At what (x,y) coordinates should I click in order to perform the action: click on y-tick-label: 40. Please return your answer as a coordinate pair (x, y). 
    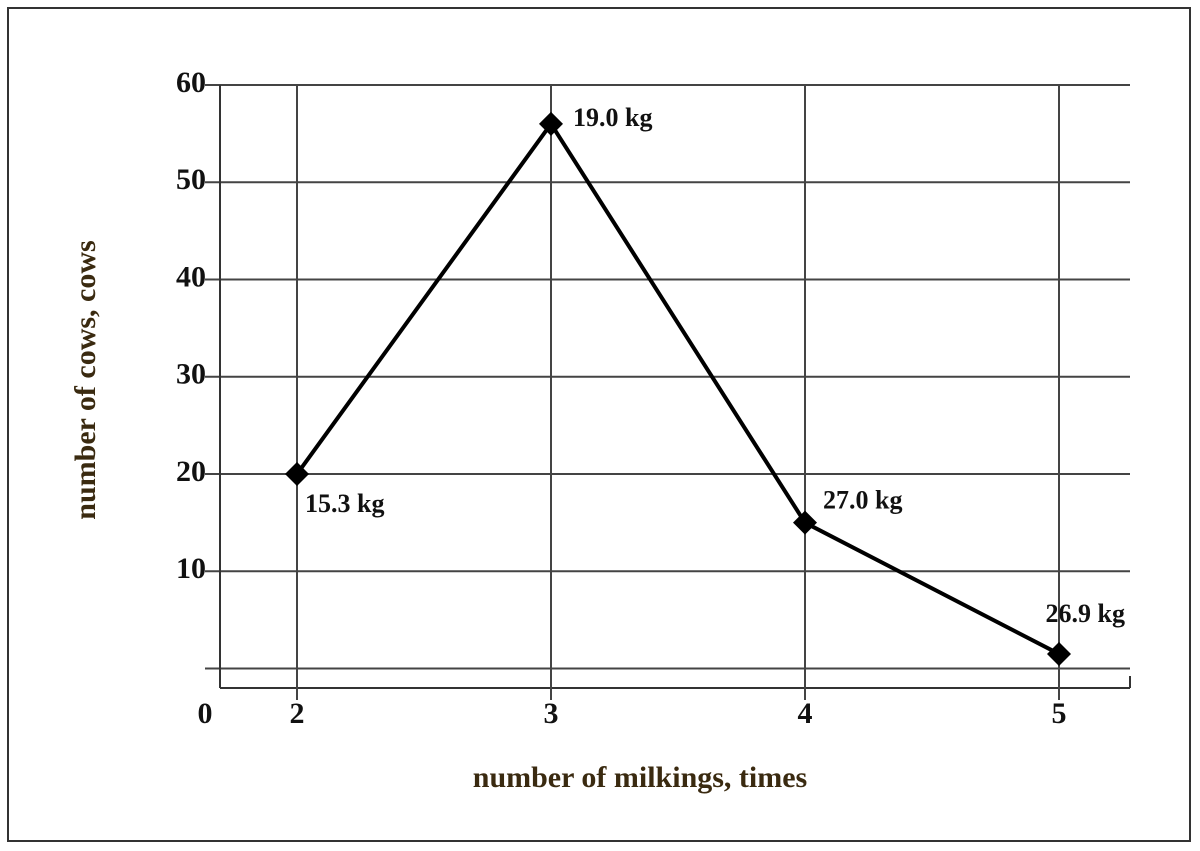
    Looking at the image, I should click on (191, 276).